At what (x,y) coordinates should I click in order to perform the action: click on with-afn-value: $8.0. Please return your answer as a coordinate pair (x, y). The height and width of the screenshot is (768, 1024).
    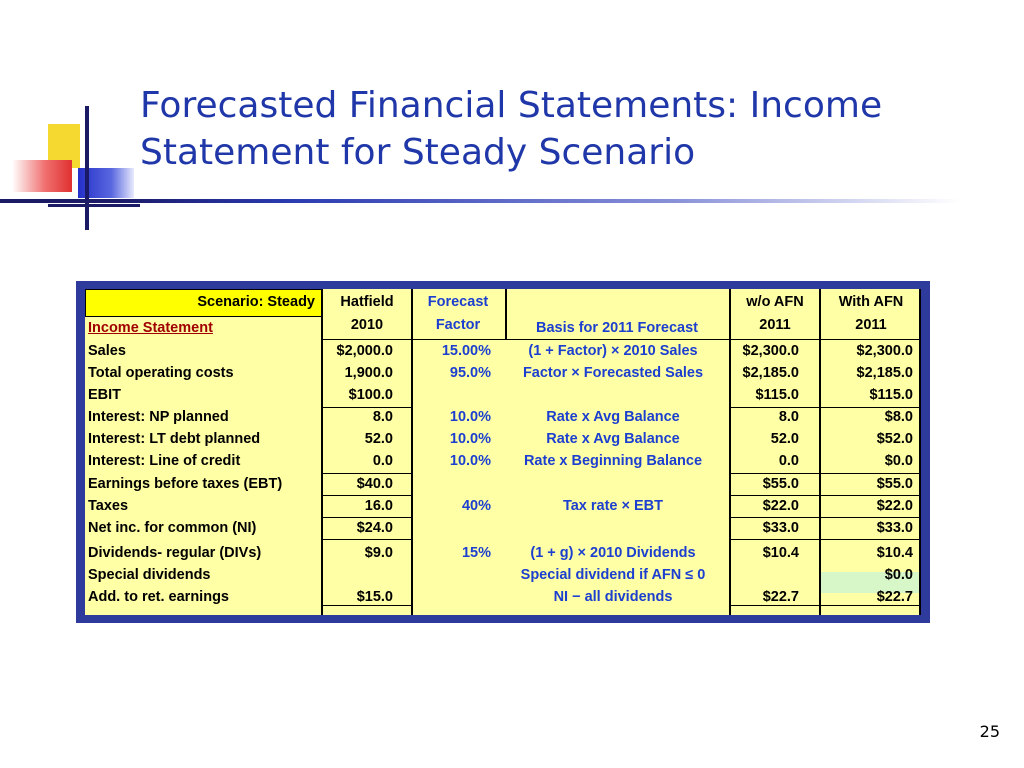
    Looking at the image, I should click on (898, 417).